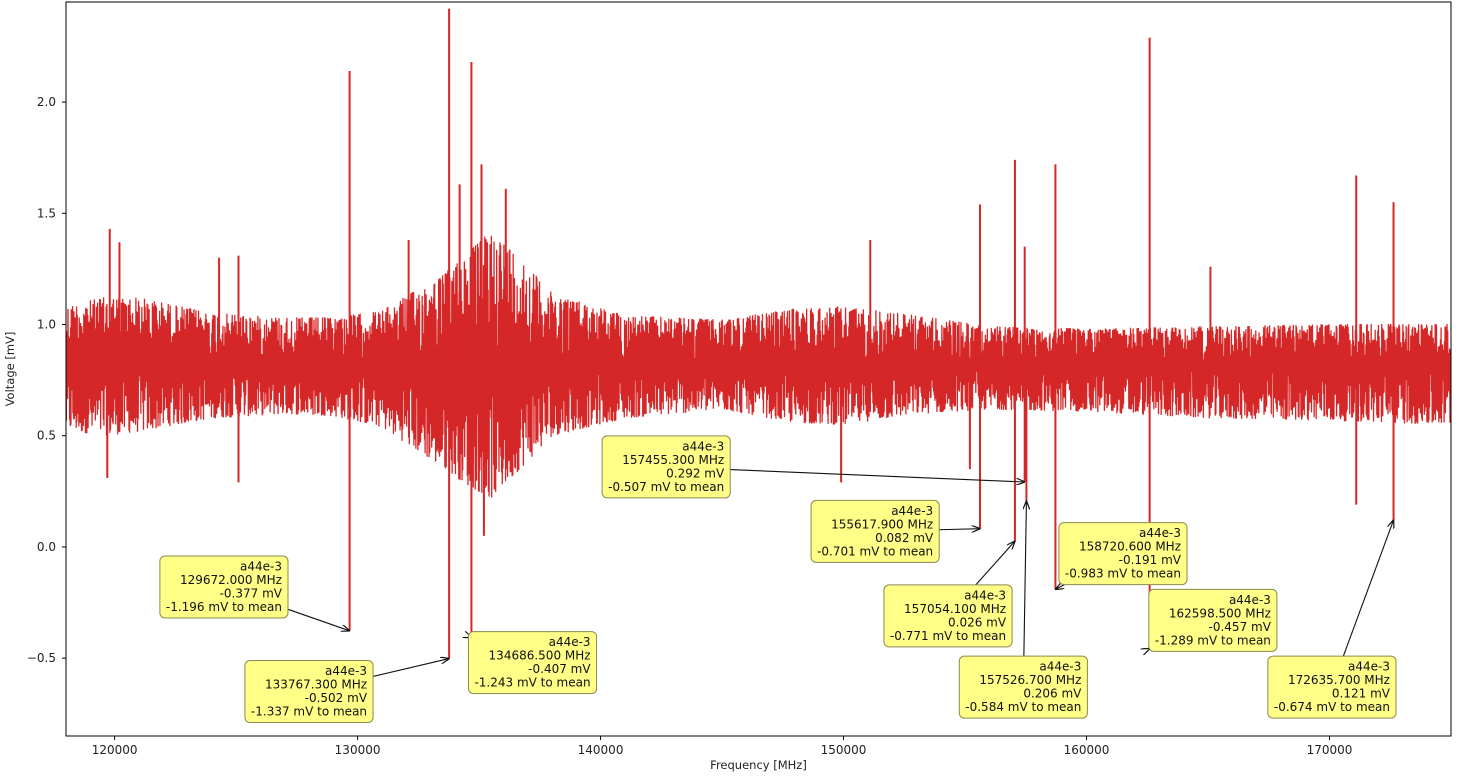 The height and width of the screenshot is (780, 1465). What do you see at coordinates (1339, 680) in the screenshot?
I see `annotation-text-line: 172635.700 MHz` at bounding box center [1339, 680].